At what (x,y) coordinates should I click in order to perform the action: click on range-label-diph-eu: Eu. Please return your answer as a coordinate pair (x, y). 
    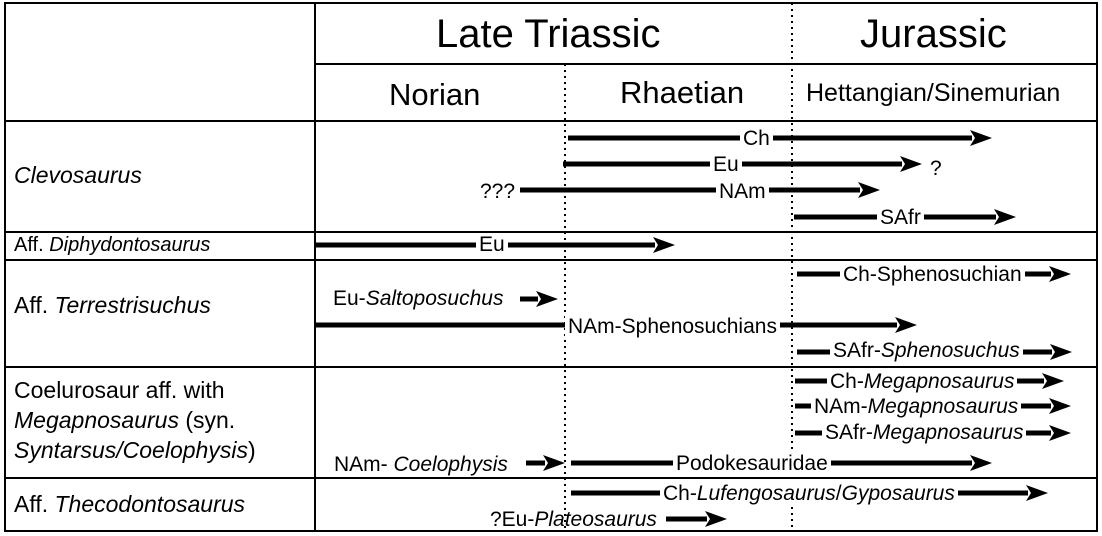
    Looking at the image, I should click on (492, 244).